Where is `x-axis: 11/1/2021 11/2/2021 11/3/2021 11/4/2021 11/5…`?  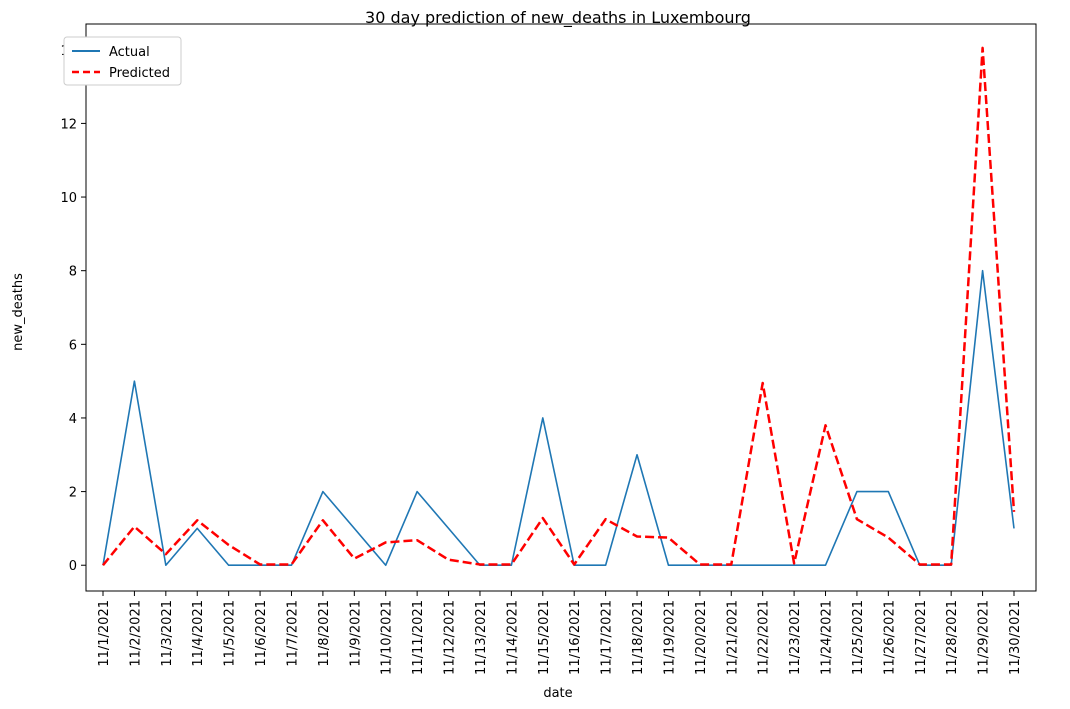 x-axis: 11/1/2021 11/2/2021 11/3/2021 11/4/2021 11/5… is located at coordinates (560, 633).